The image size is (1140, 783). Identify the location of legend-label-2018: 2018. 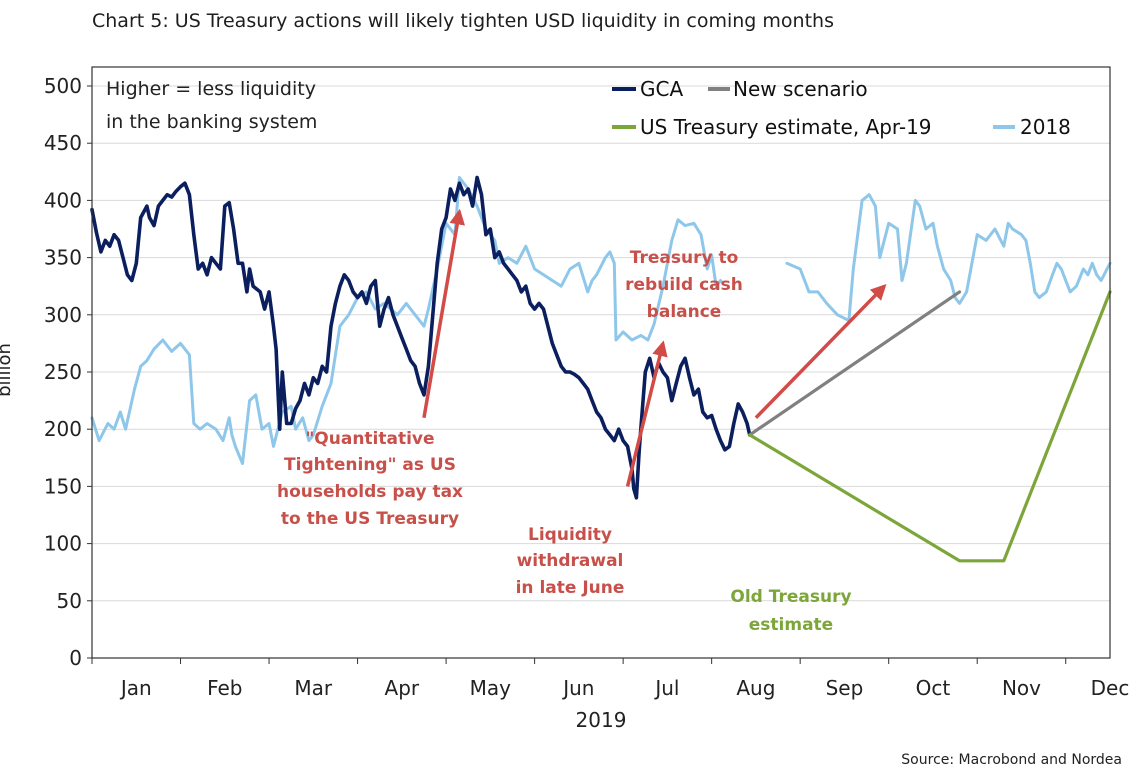
(1045, 127).